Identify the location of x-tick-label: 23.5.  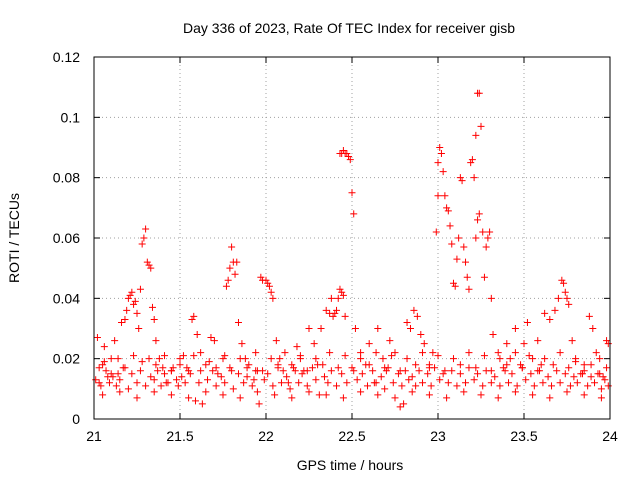
(523, 436).